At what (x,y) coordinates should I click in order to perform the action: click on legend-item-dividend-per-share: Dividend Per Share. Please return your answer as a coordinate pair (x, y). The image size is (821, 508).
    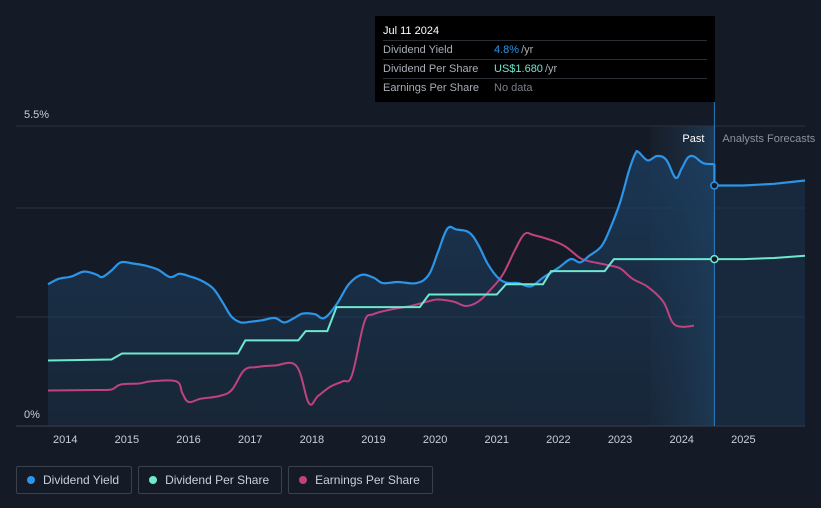
    Looking at the image, I should click on (210, 480).